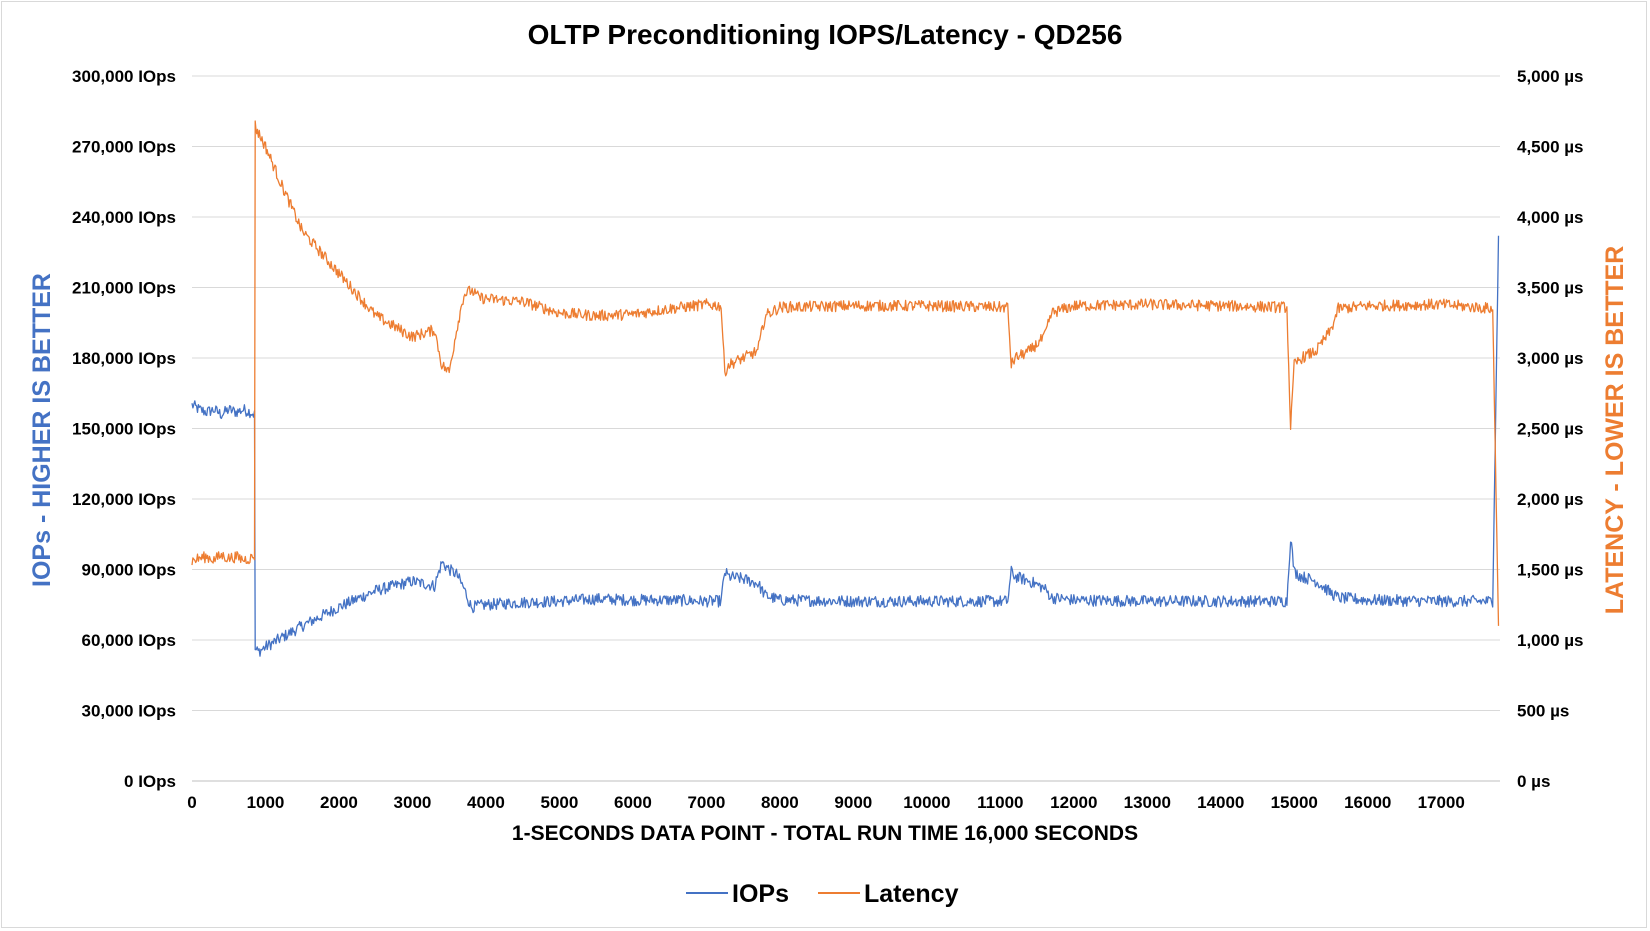 This screenshot has height=931, width=1650. Describe the element at coordinates (124, 429) in the screenshot. I see `y-left-tick-label: 150,000 IOps` at that location.